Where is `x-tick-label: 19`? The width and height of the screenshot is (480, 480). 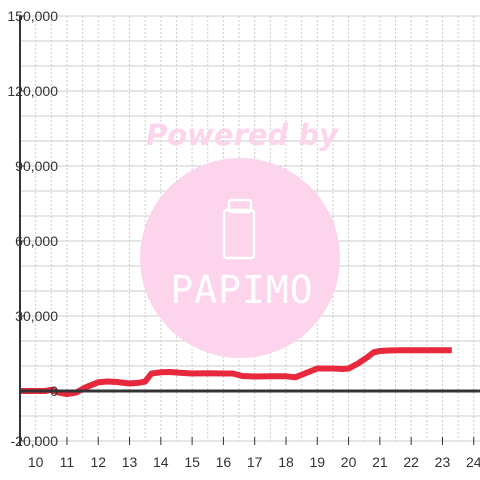
x-tick-label: 19 is located at coordinates (317, 462).